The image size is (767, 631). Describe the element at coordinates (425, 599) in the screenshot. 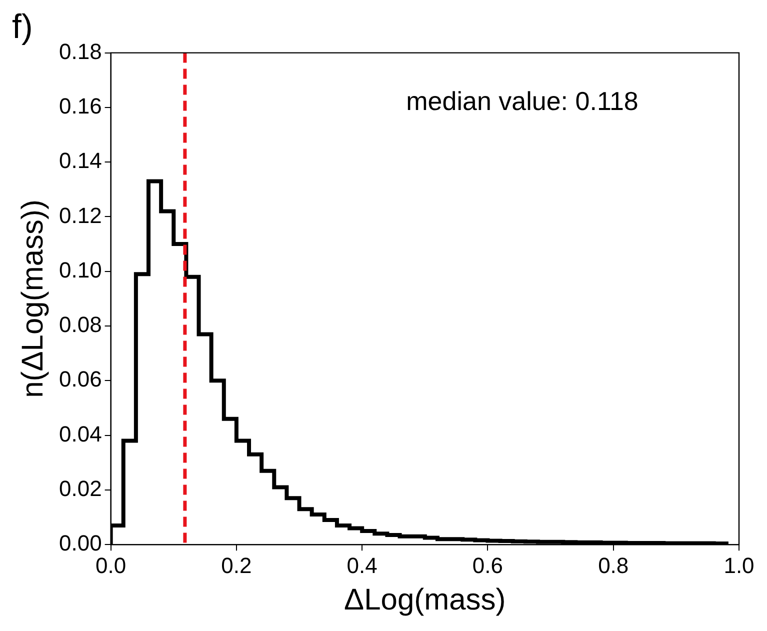

I see `x-axis-title: ΔLog(mass)` at that location.